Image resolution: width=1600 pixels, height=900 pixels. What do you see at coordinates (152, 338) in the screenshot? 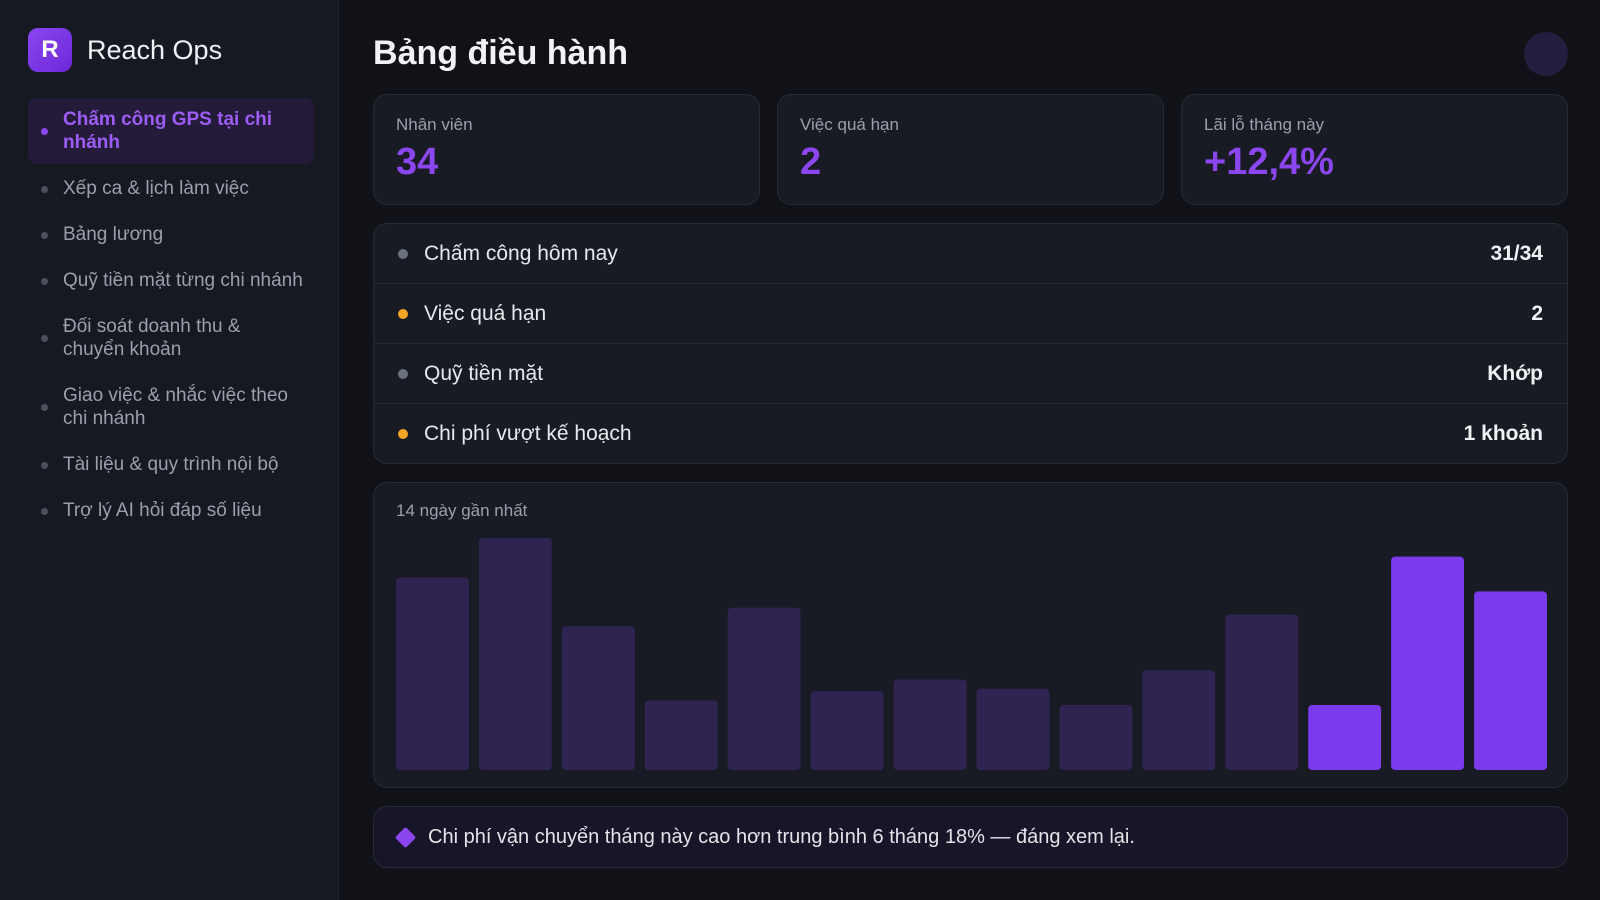
I see `sidebar-item-label: Đối soát doanh thu & chuyển khoản` at bounding box center [152, 338].